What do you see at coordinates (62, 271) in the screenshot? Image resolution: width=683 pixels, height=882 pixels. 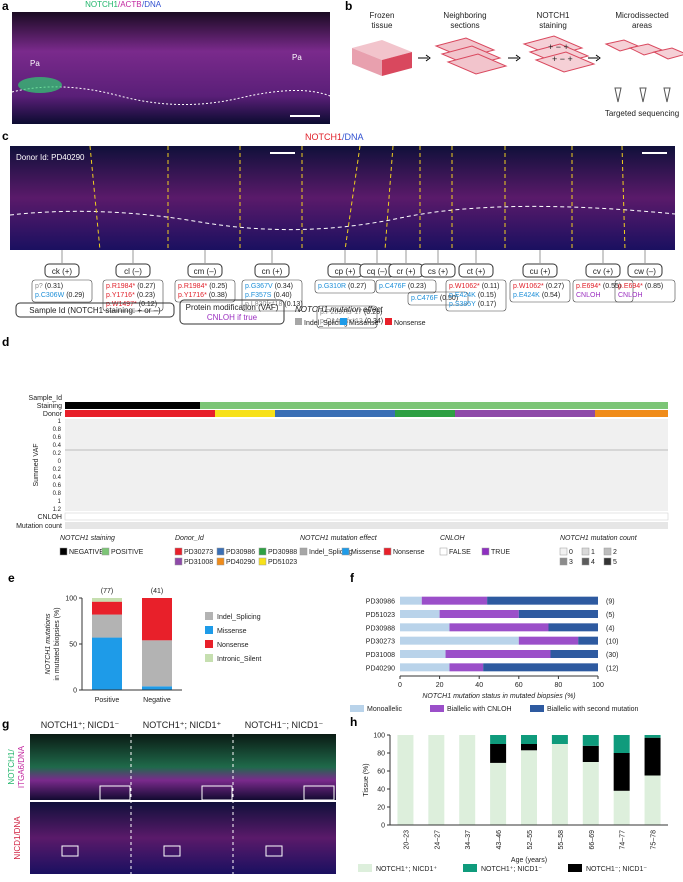 I see `sample-id: ck (+)` at bounding box center [62, 271].